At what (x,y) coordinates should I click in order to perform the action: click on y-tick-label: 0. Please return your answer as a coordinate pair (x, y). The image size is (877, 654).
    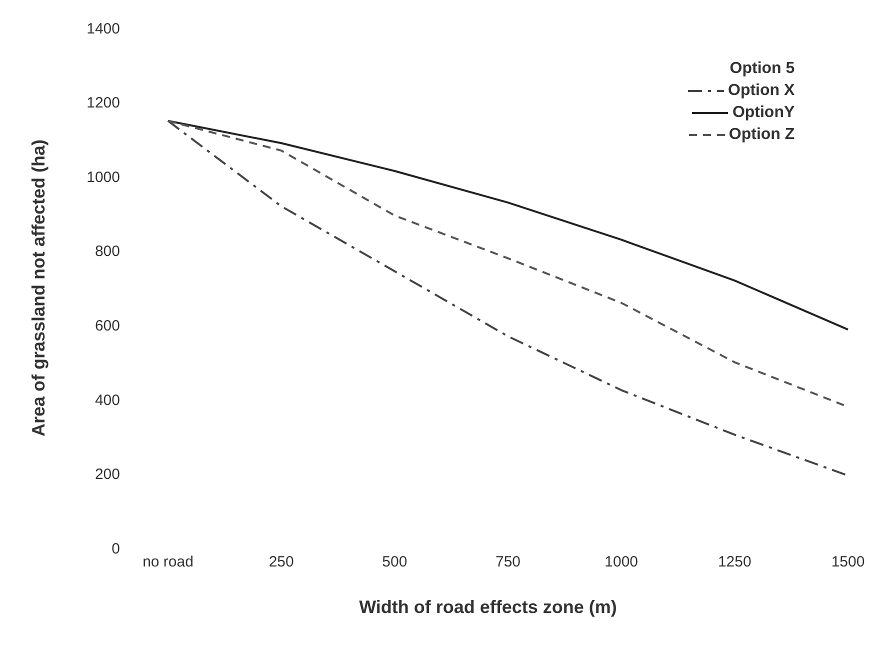
    Looking at the image, I should click on (116, 549).